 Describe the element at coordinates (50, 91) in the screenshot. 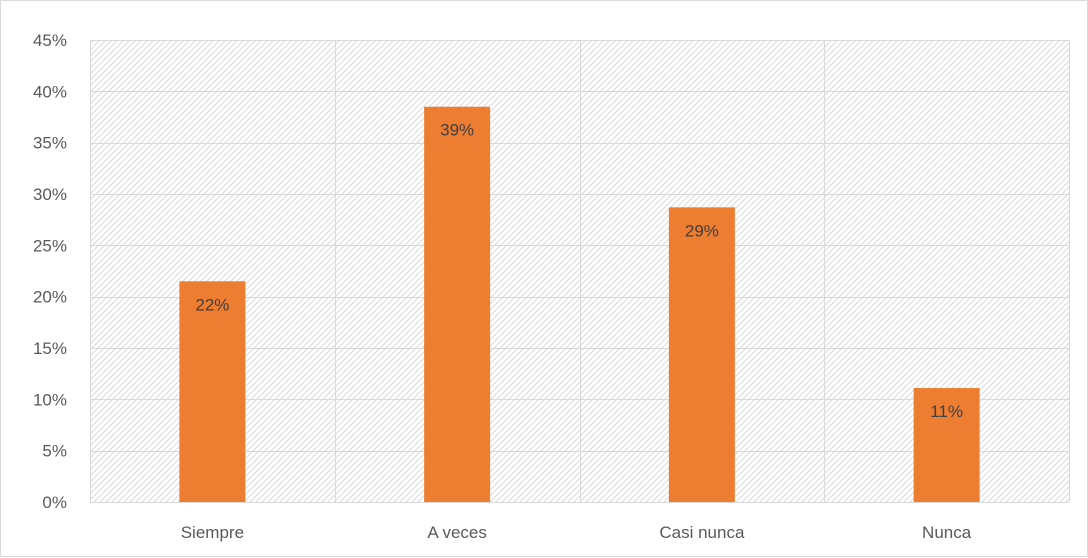

I see `y-tick-label: 40%` at that location.